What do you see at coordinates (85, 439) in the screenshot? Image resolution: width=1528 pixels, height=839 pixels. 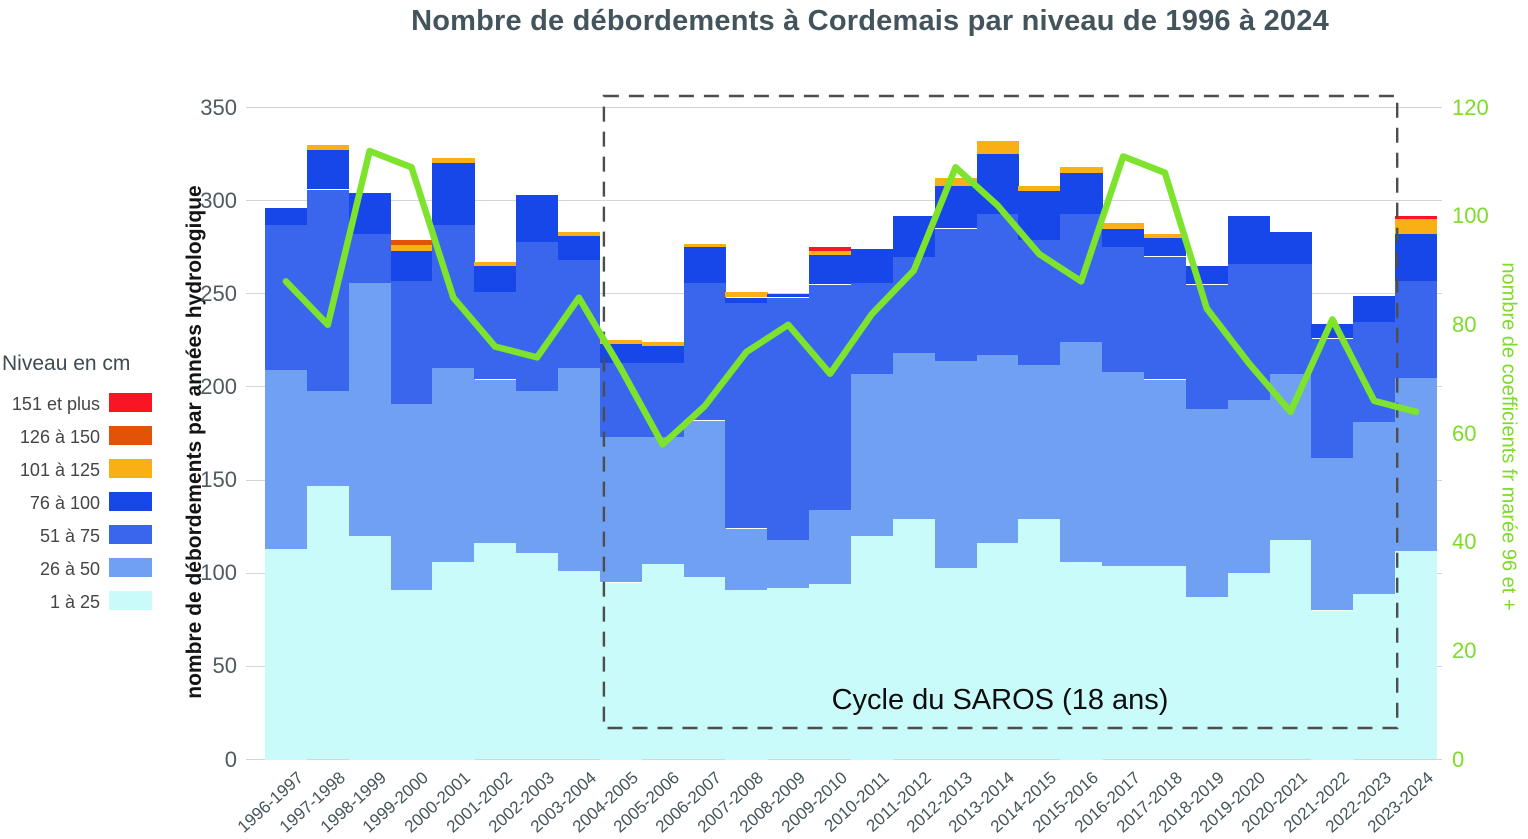 I see `legend-item: 126 à 150` at bounding box center [85, 439].